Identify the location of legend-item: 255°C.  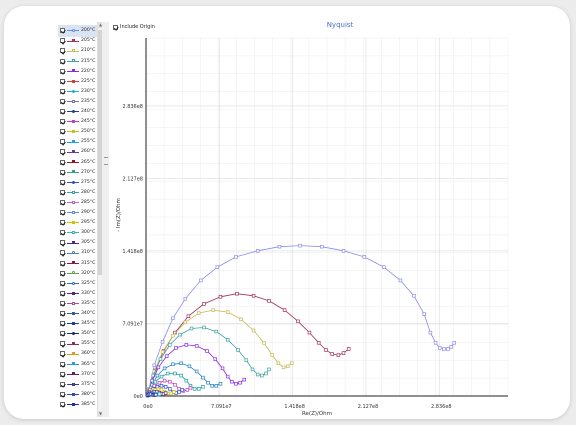
(83, 142).